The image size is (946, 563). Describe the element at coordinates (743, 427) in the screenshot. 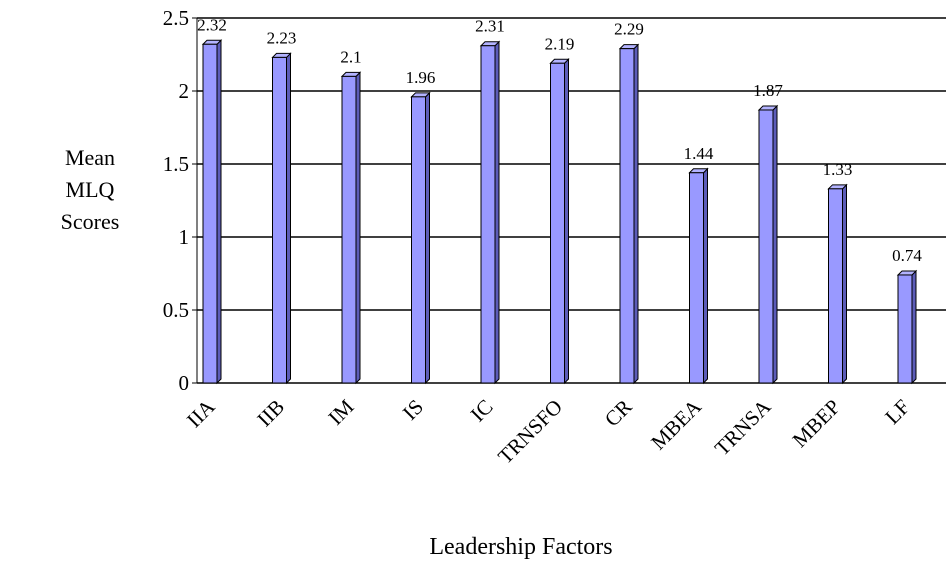

I see `x-tick-label: TRNSA` at that location.